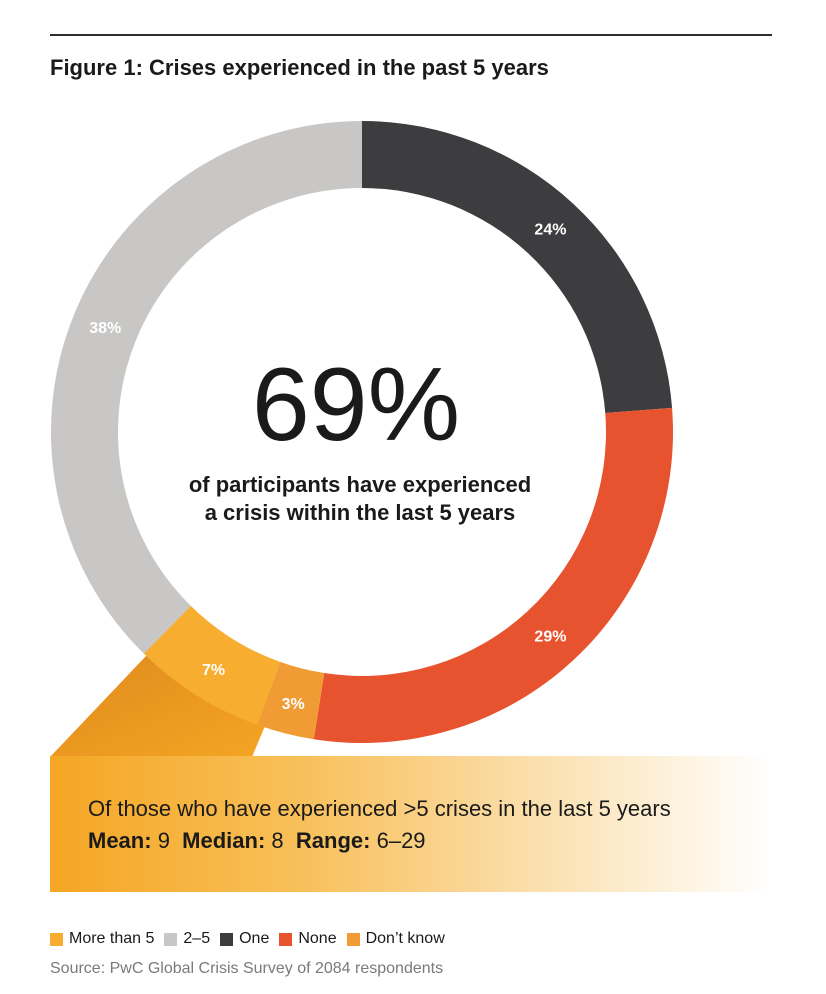  Describe the element at coordinates (293, 704) in the screenshot. I see `slice-label: 3%` at that location.